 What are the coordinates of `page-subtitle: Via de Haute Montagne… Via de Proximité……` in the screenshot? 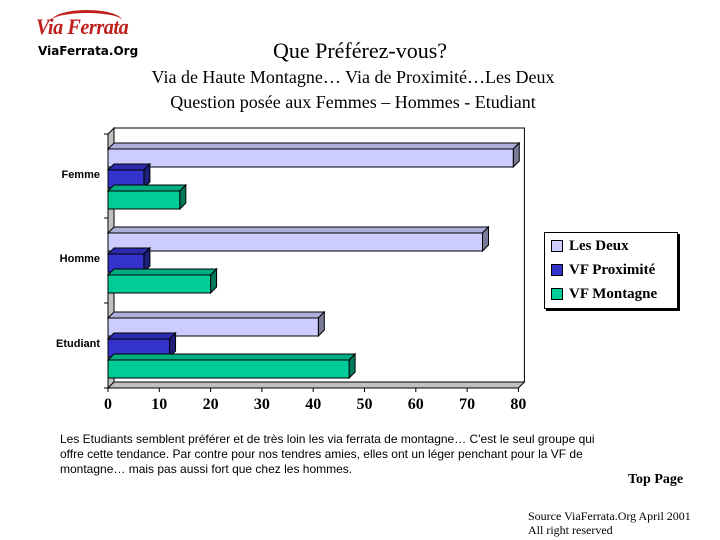 It's located at (353, 77).